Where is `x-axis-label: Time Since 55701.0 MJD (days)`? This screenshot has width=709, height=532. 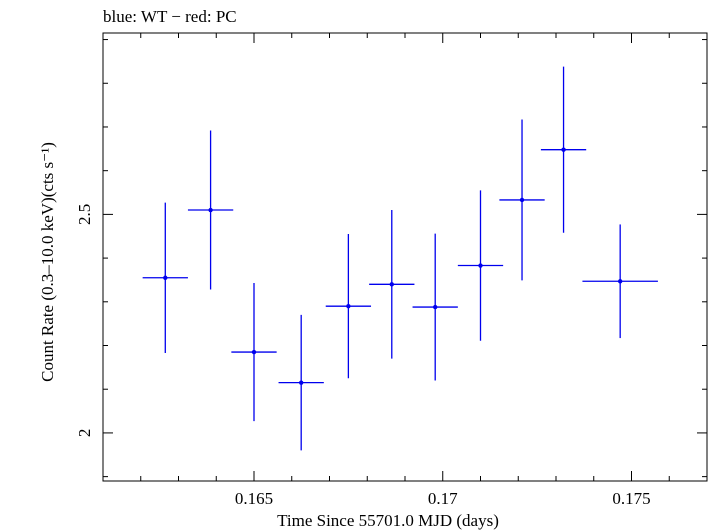
x-axis-label: Time Since 55701.0 MJD (days) is located at coordinates (388, 520).